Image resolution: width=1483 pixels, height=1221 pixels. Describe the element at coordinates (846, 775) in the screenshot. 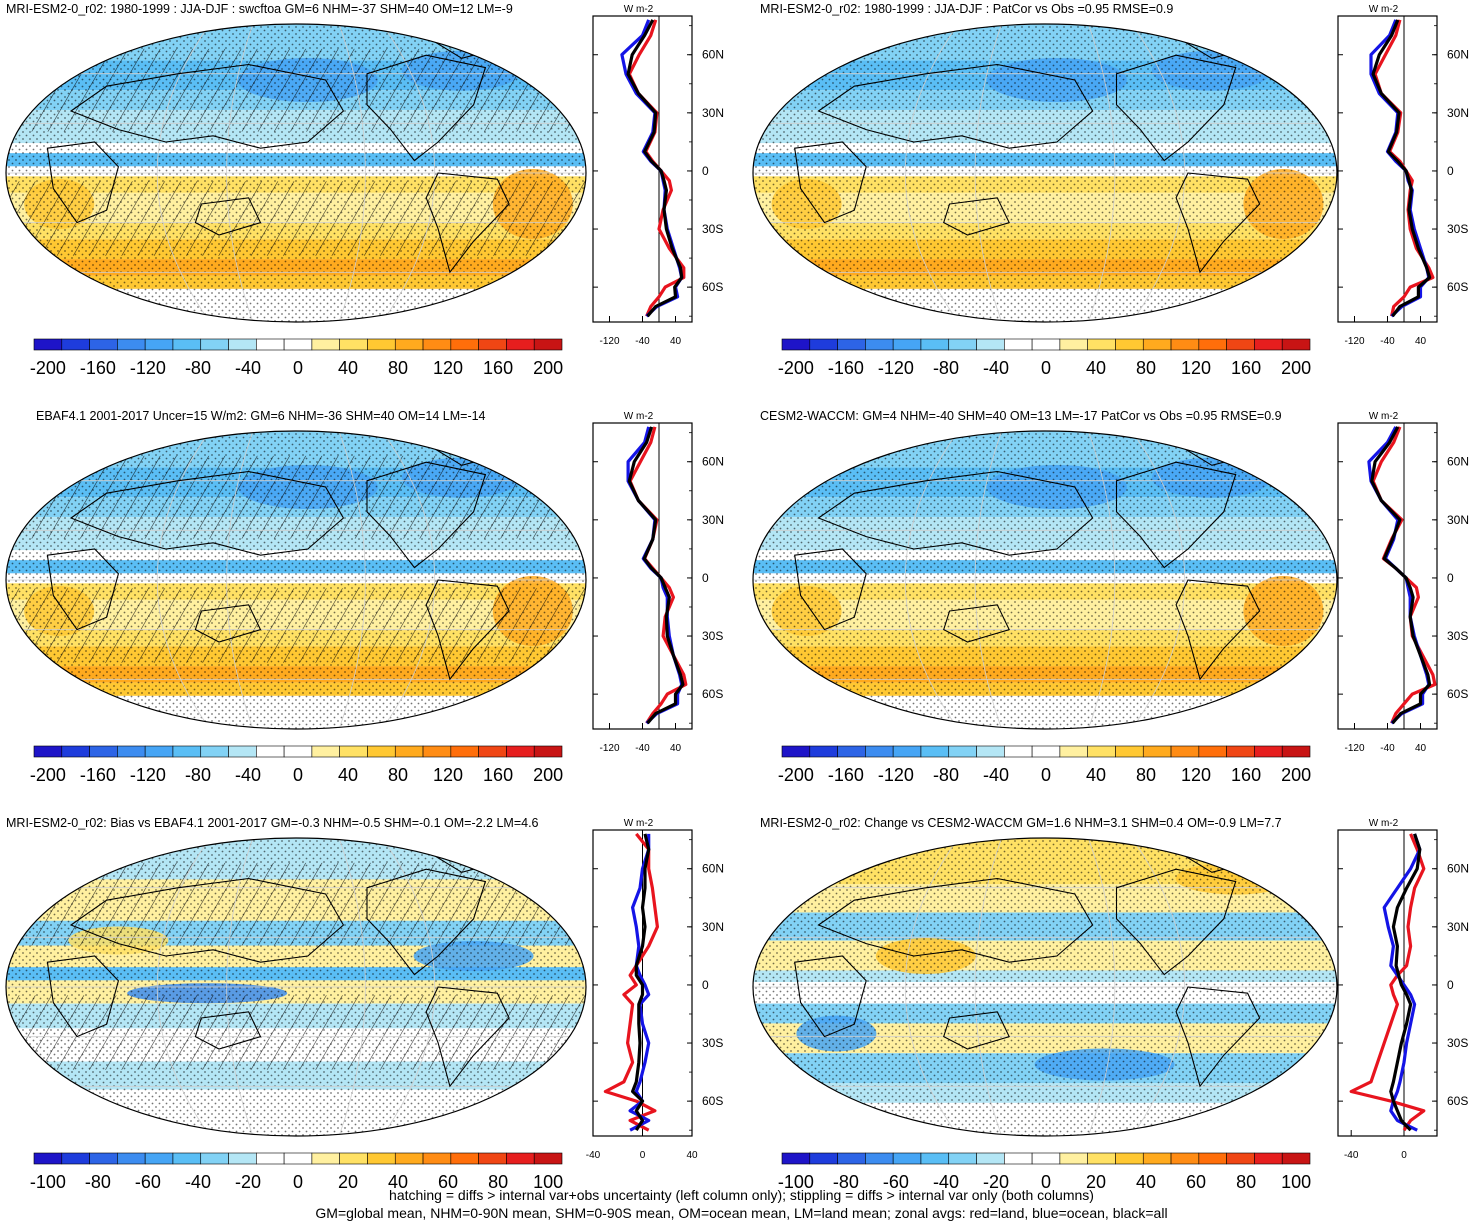

I see `colorbar-label: -160` at that location.